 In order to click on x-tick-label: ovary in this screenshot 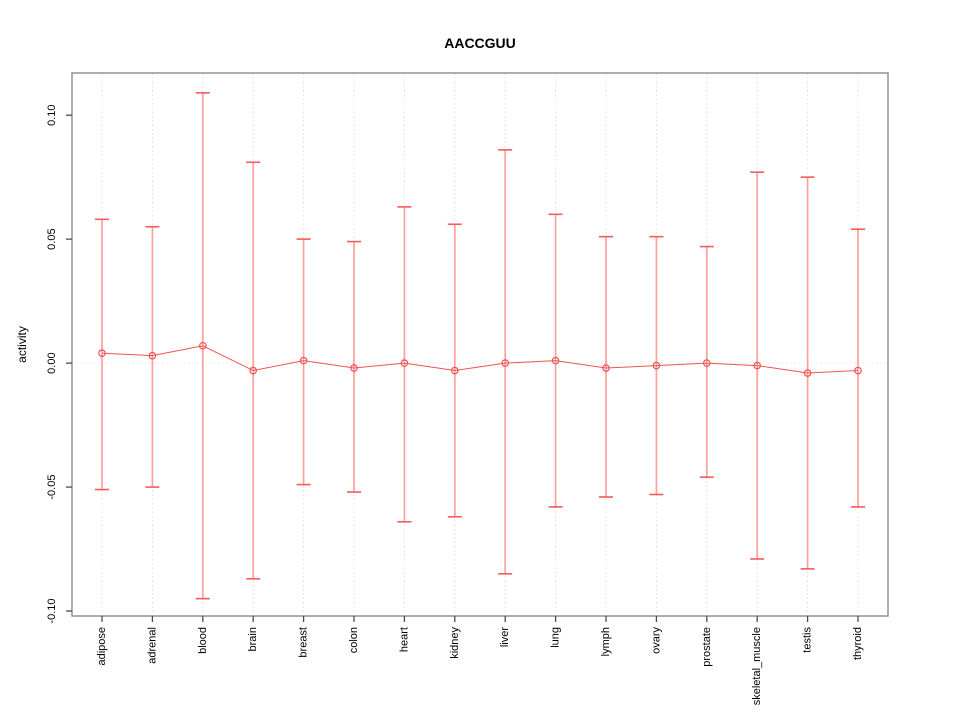, I will do `click(656, 640)`.